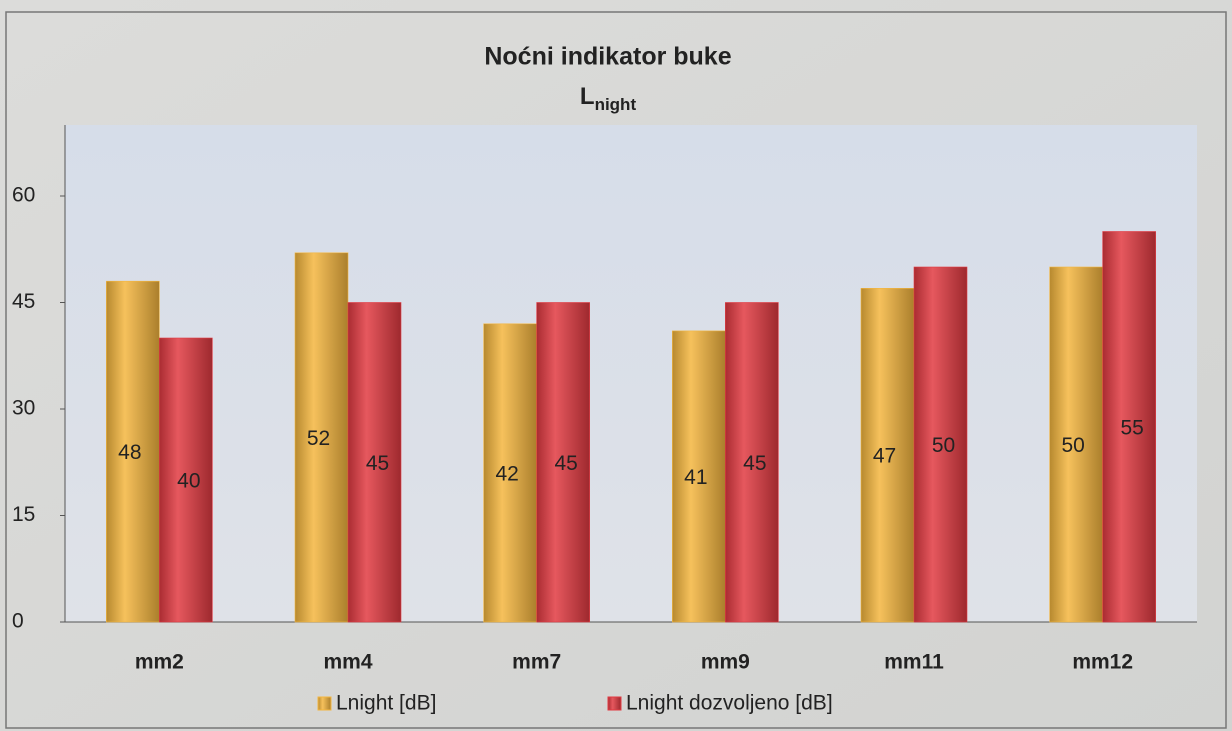 This screenshot has height=731, width=1232. What do you see at coordinates (18, 621) in the screenshot?
I see `y-tick-label: 0` at bounding box center [18, 621].